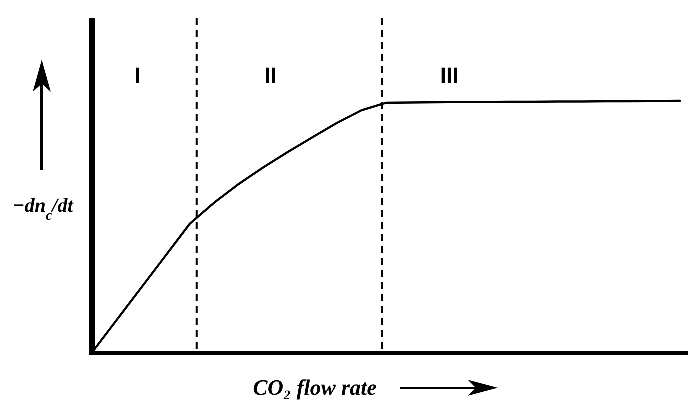 The height and width of the screenshot is (411, 690). I want to click on text: II, so click(270, 75).